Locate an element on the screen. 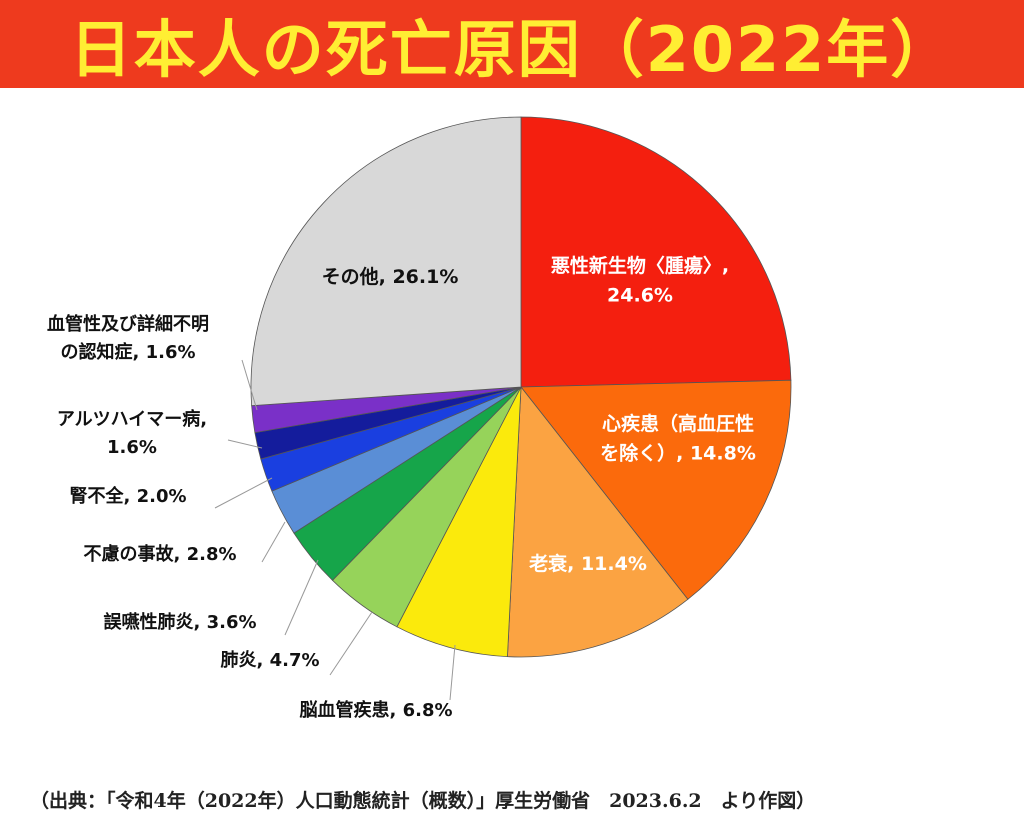 The height and width of the screenshot is (827, 1024). slice-label-6: 不慮の事故, 2.8% is located at coordinates (159, 554).